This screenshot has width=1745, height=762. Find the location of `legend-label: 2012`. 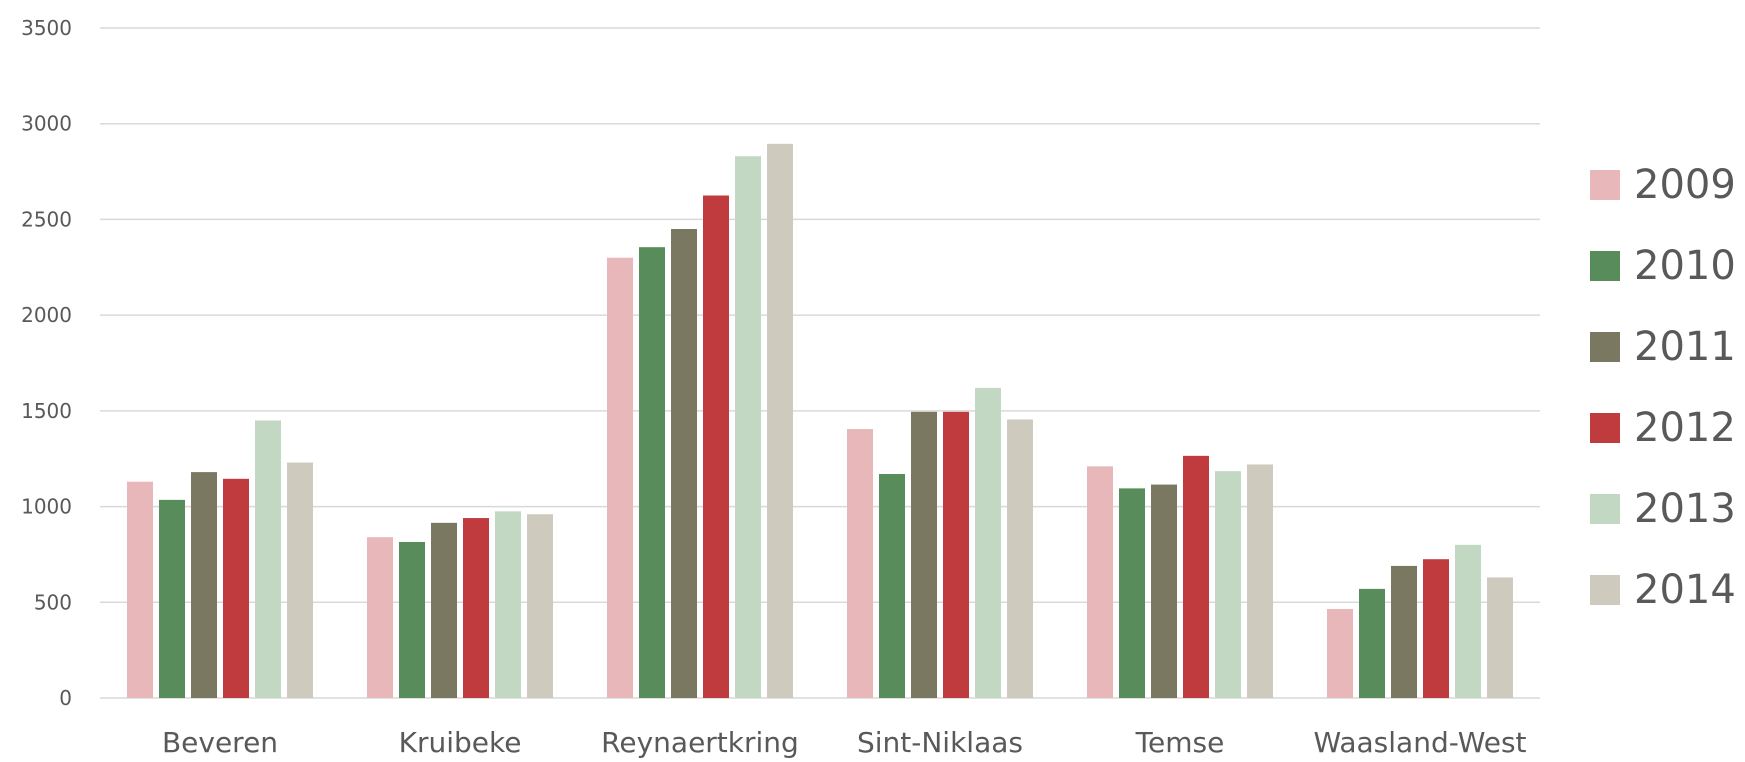

legend-label: 2012 is located at coordinates (1685, 428).